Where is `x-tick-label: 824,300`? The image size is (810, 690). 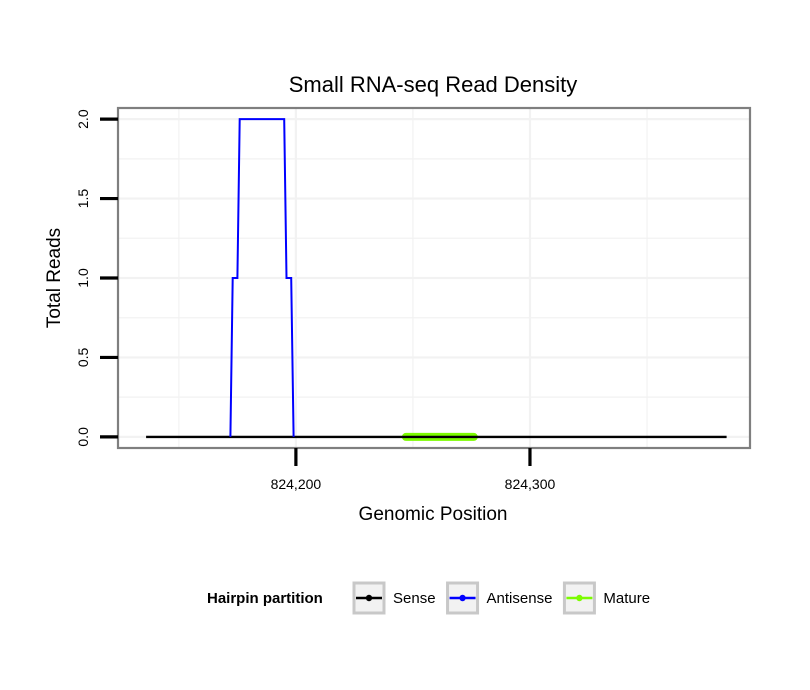
x-tick-label: 824,300 is located at coordinates (530, 484).